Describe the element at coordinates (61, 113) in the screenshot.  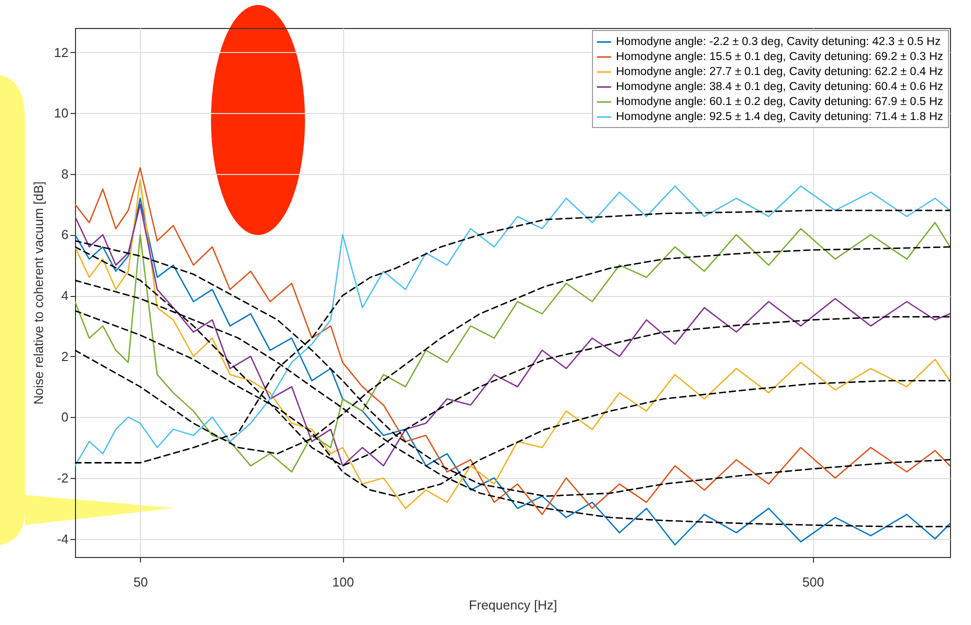
I see `y-tick-label: 10` at that location.